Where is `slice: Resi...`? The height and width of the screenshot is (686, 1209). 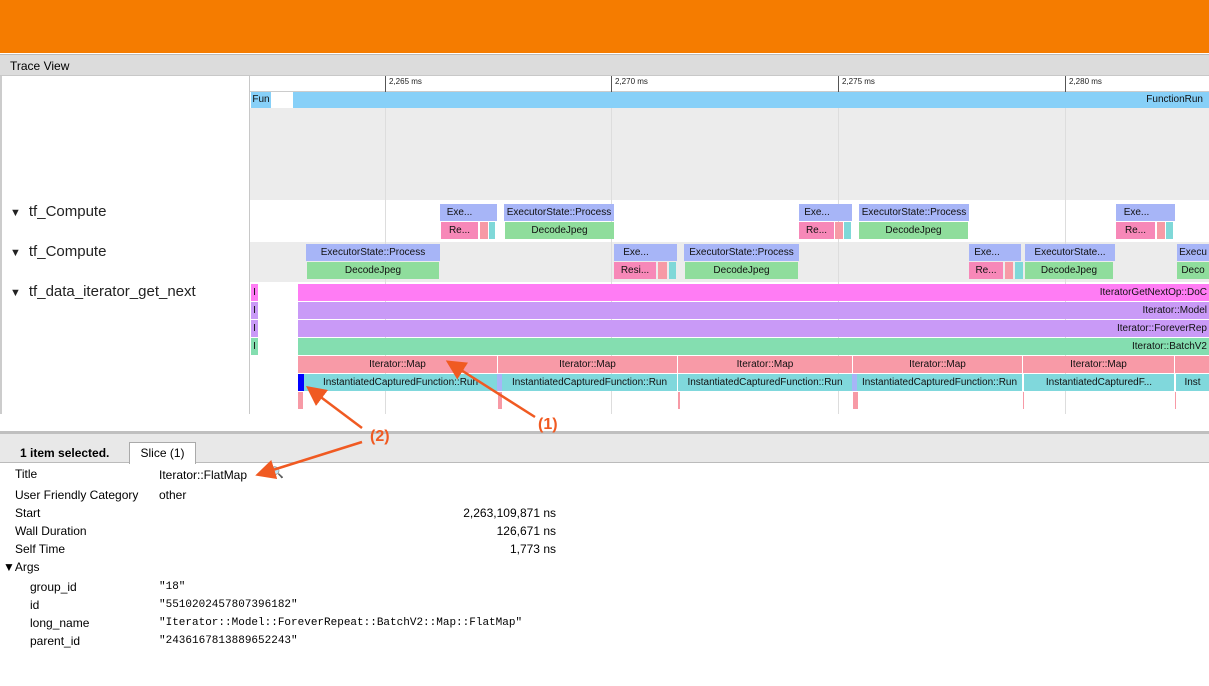
slice: Resi... is located at coordinates (635, 270).